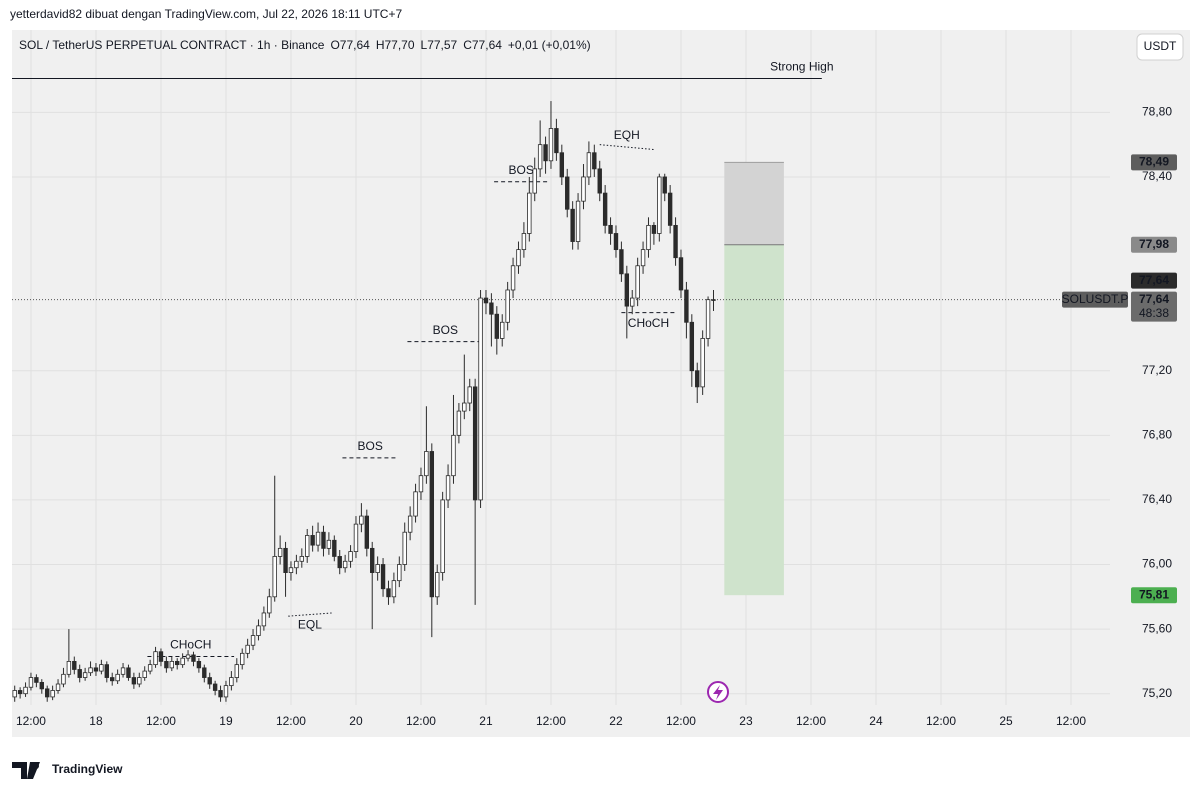  I want to click on last-close-label: 77,64, so click(1154, 280).